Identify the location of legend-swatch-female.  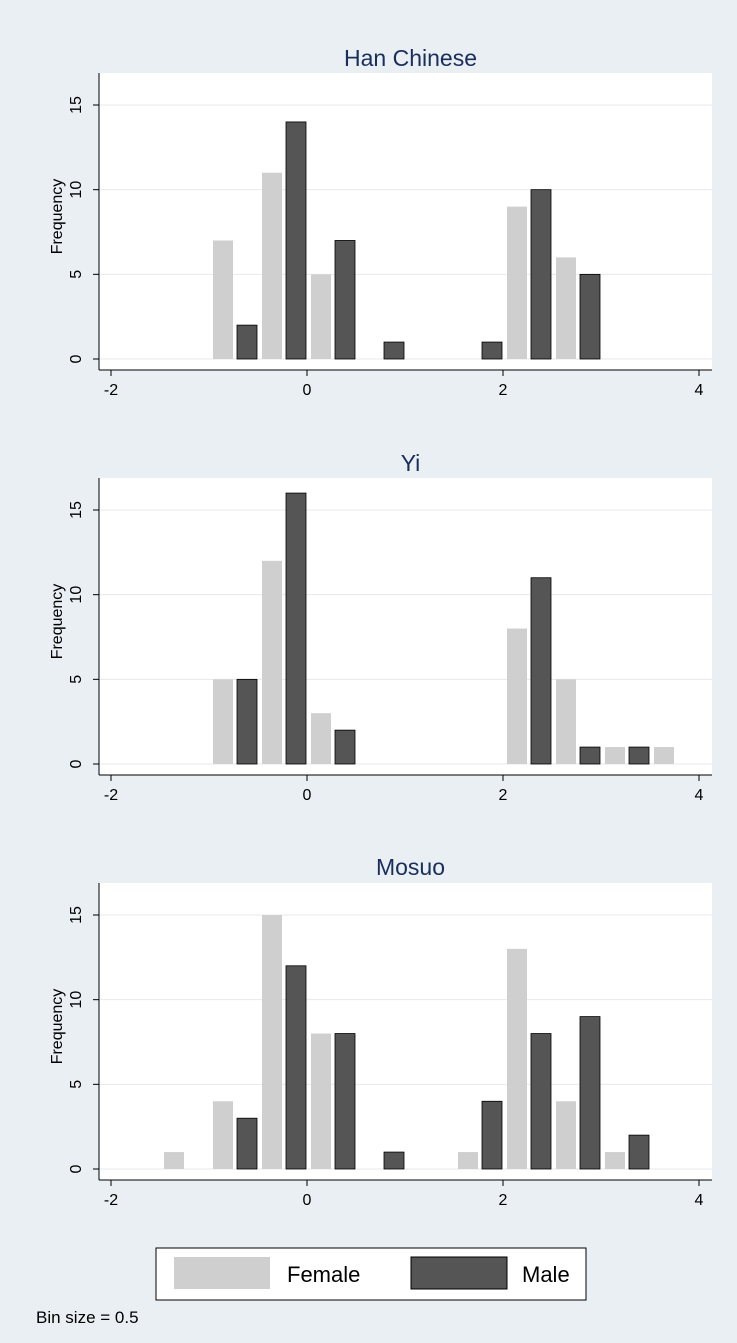
(222, 1273).